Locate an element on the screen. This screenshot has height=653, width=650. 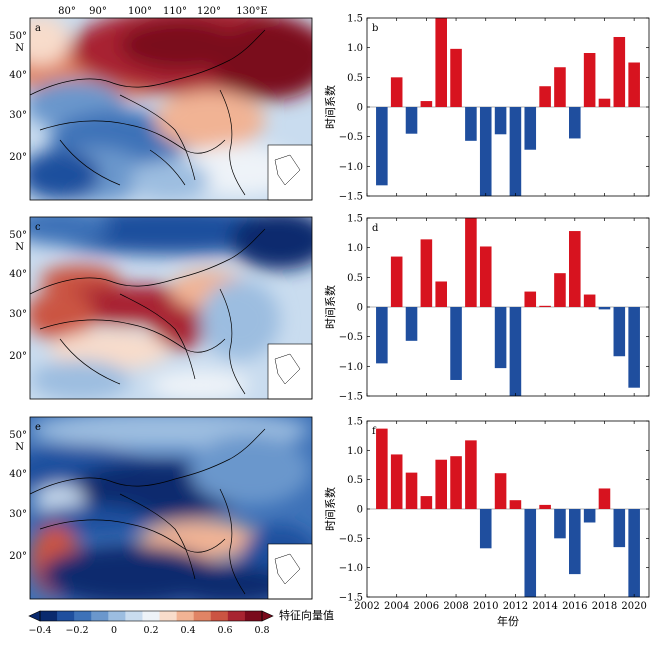
x-tick-label: 2014 is located at coordinates (544, 606).